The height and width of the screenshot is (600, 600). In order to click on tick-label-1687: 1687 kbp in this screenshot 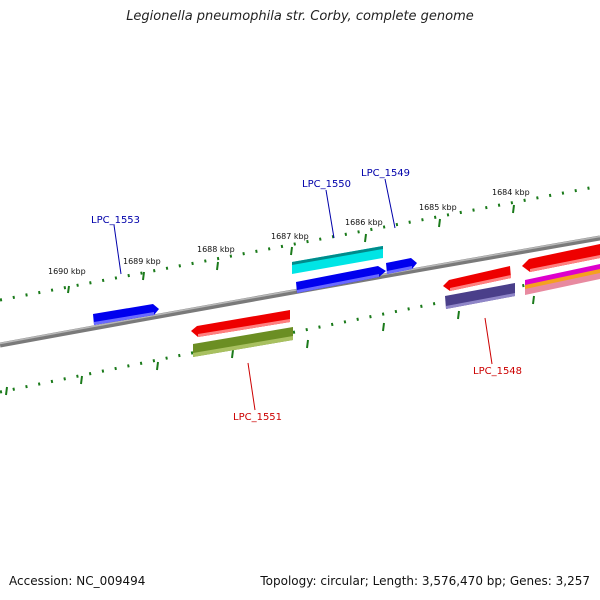, I will do `click(290, 236)`.